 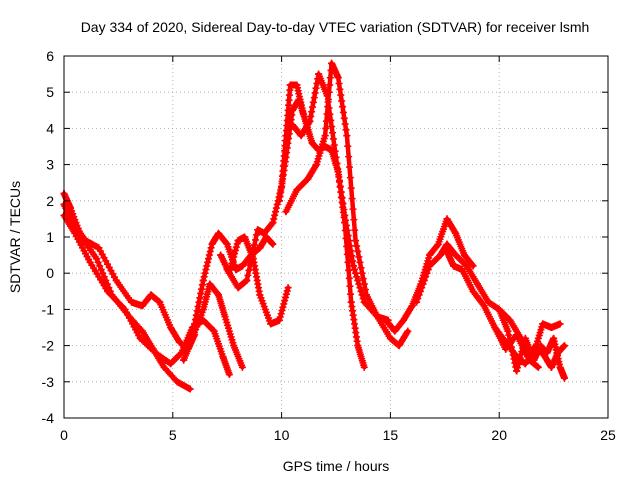 What do you see at coordinates (48, 309) in the screenshot?
I see `y-tick-label: -1` at bounding box center [48, 309].